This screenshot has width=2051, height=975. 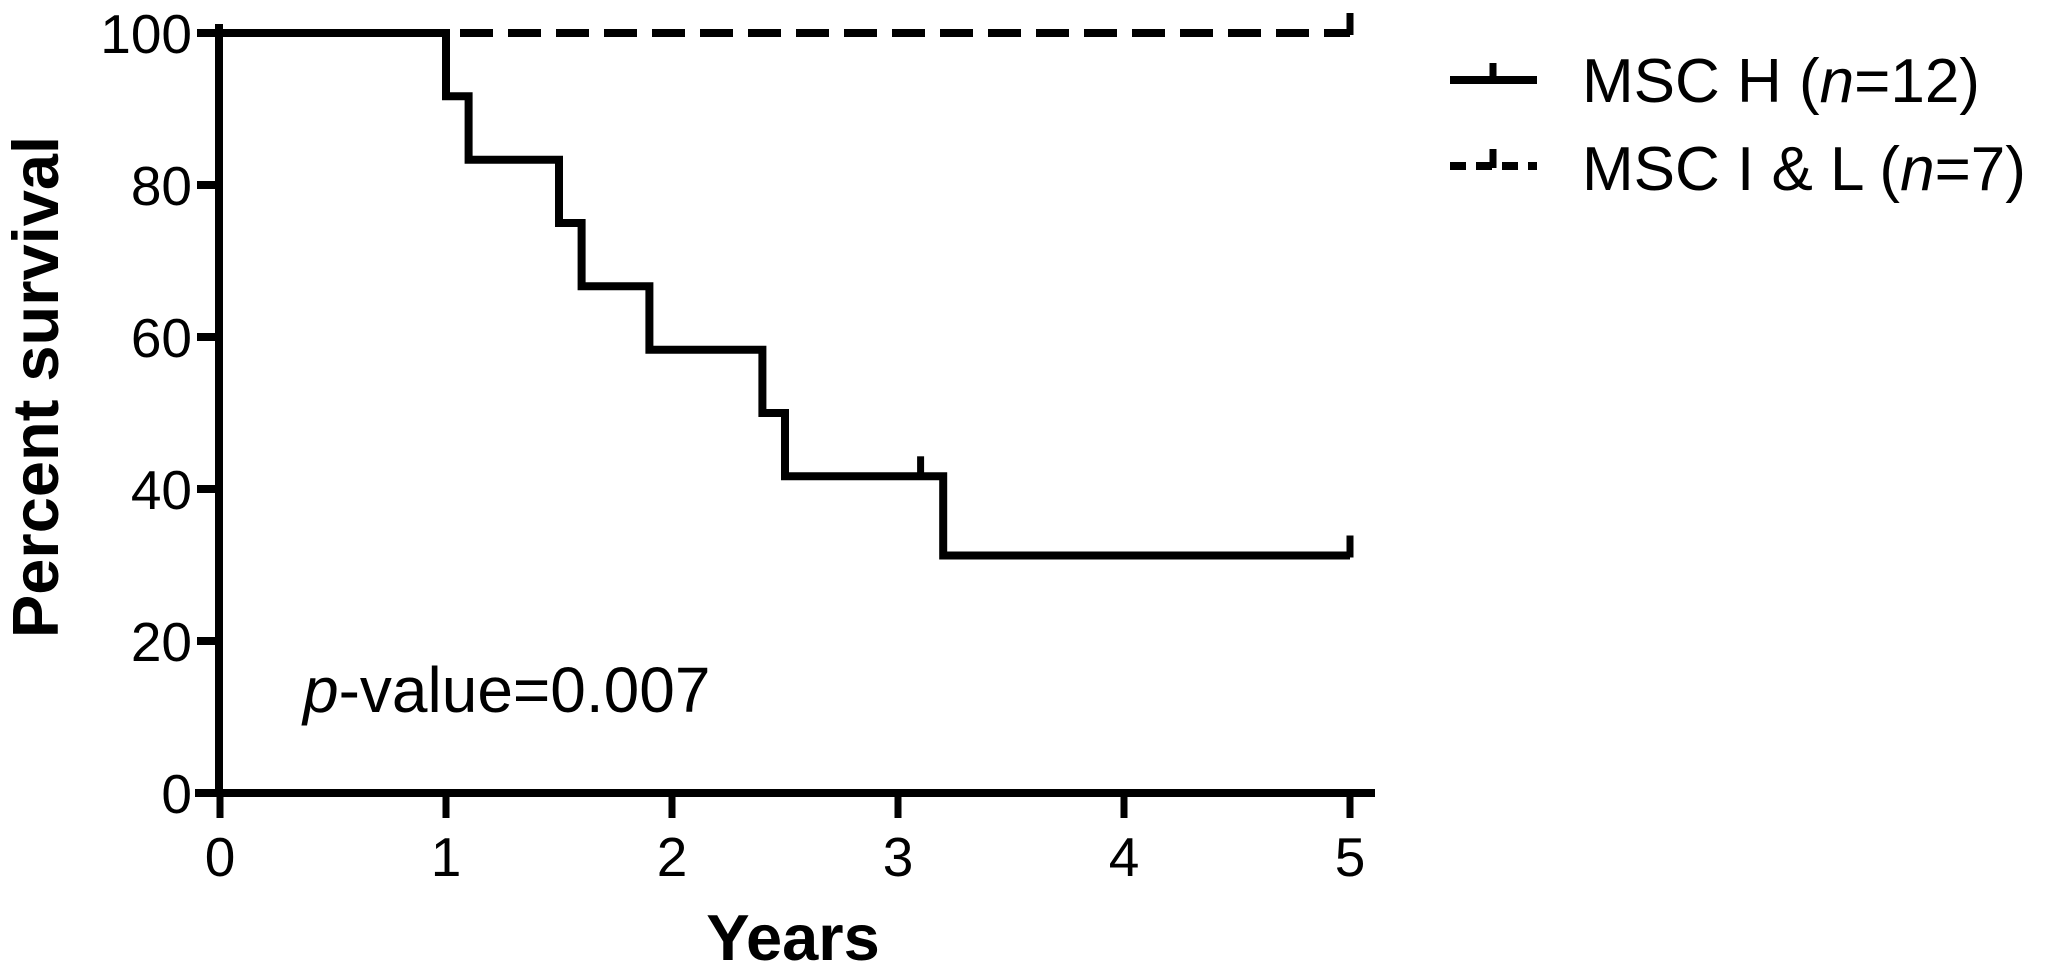 What do you see at coordinates (446, 857) in the screenshot?
I see `x-tick-label: 1` at bounding box center [446, 857].